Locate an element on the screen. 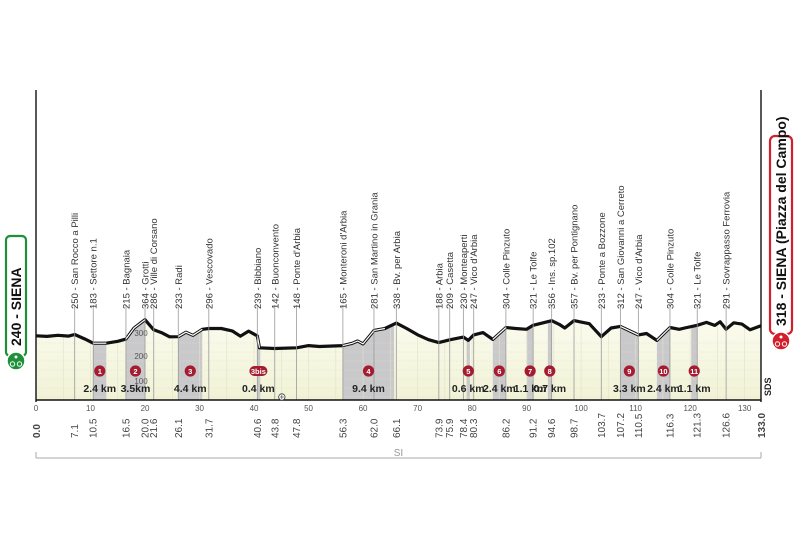 The height and width of the screenshot is (533, 800). route-type-bar: SI is located at coordinates (398, 453).